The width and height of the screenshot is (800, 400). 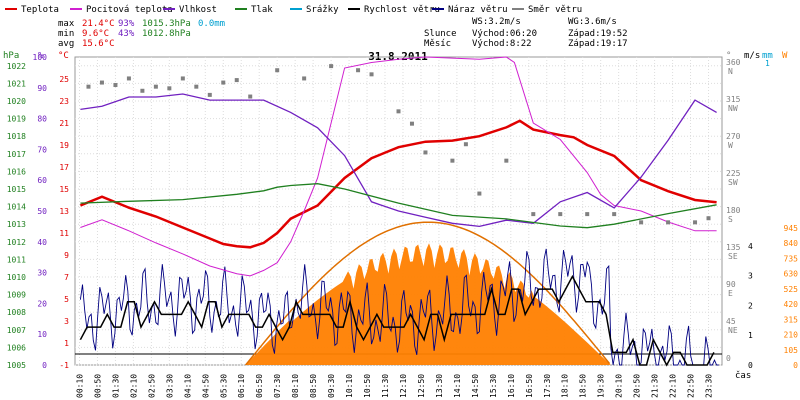 I want to click on tick-temp: 1, so click(x=66, y=343).